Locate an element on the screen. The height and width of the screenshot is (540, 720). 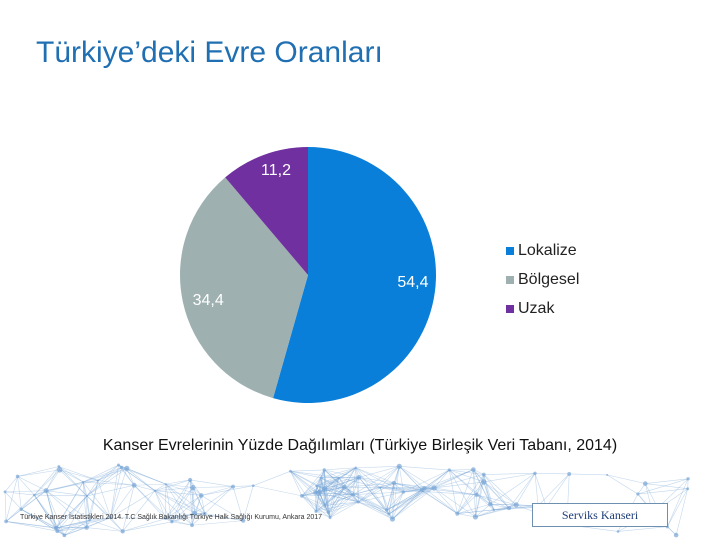
legend-swatch-uzak is located at coordinates (510, 308).